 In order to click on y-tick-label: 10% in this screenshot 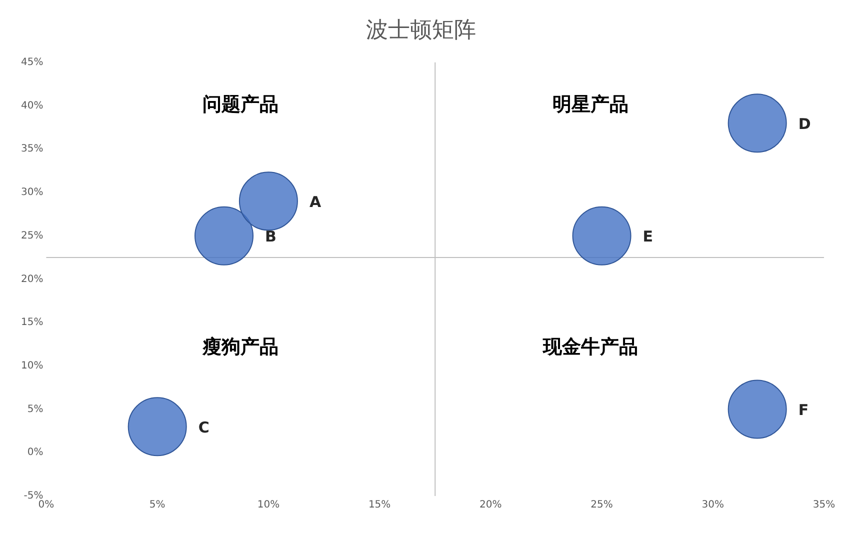, I will do `click(32, 366)`.